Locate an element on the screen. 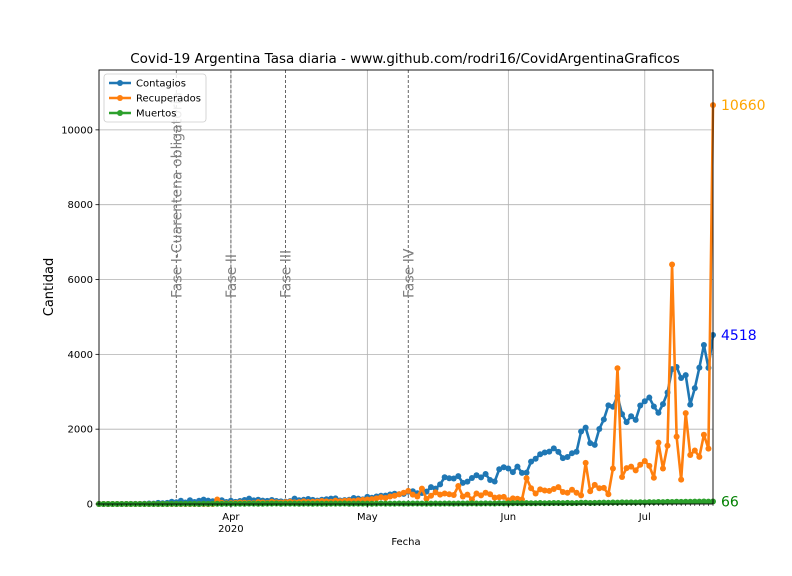  legend-box is located at coordinates (155, 98).